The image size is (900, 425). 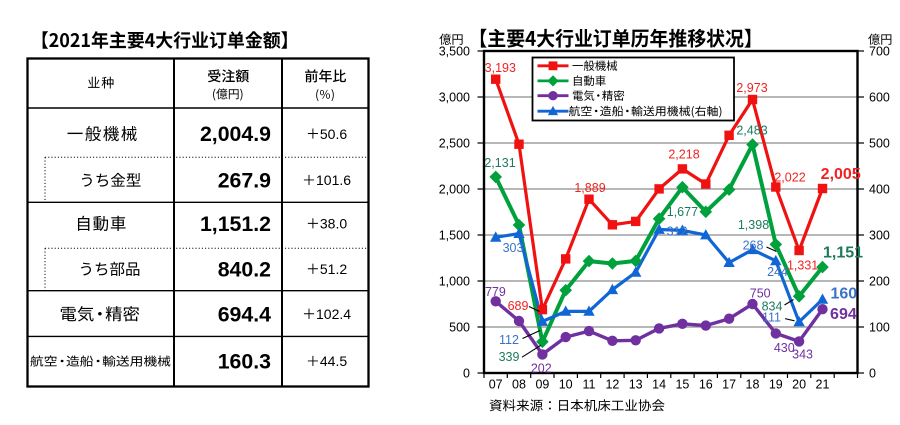 What do you see at coordinates (499, 163) in the screenshot?
I see `svg-text: 2,131` at bounding box center [499, 163].